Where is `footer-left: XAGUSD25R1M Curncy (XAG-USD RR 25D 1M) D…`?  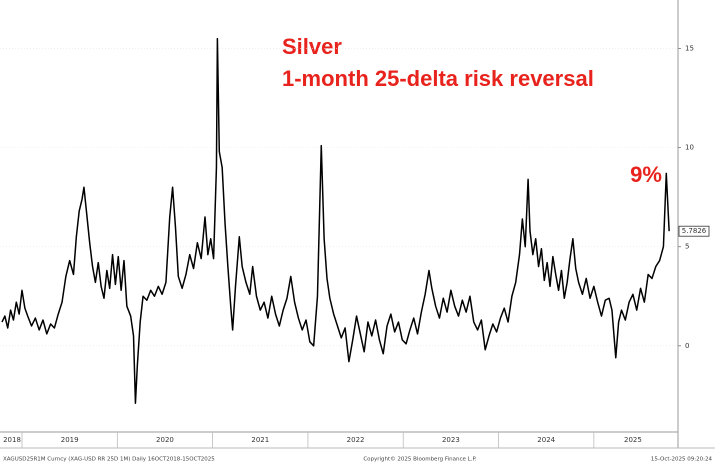
footer-left: XAGUSD25R1M Curncy (XAG-USD RR 25D 1M) D… is located at coordinates (109, 460).